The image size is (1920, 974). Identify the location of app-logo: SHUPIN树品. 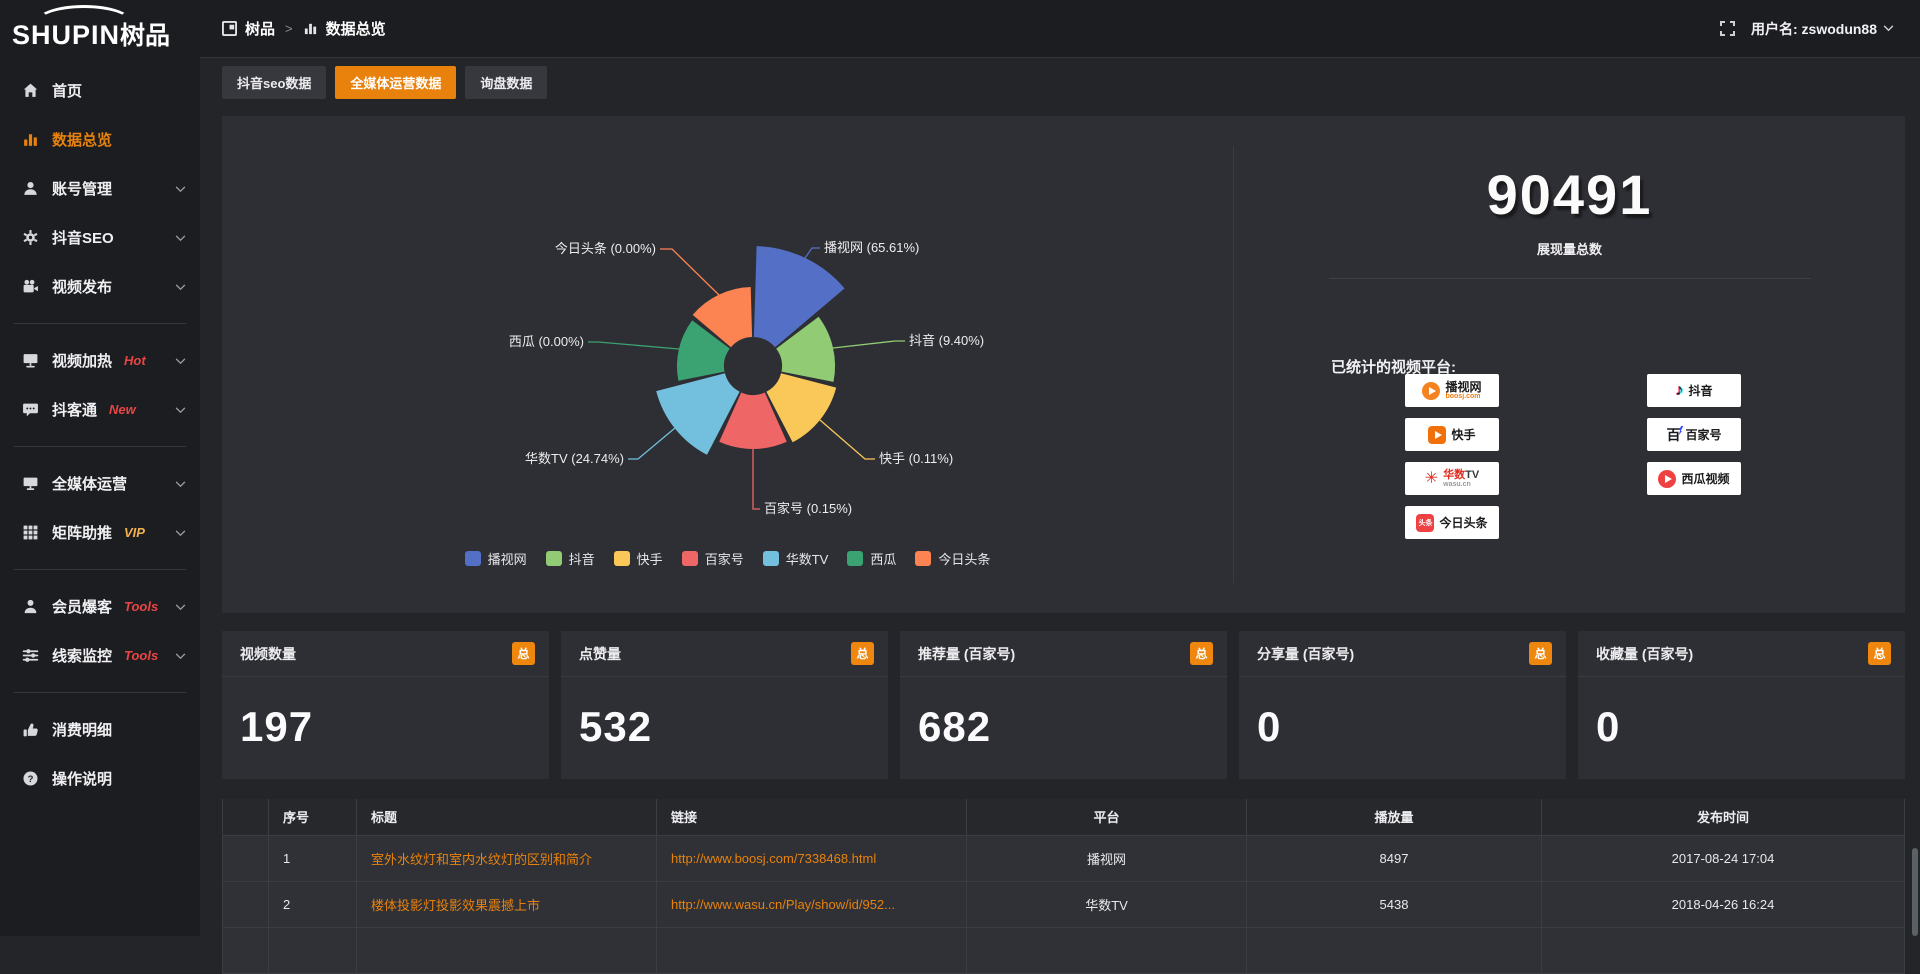
(100, 31).